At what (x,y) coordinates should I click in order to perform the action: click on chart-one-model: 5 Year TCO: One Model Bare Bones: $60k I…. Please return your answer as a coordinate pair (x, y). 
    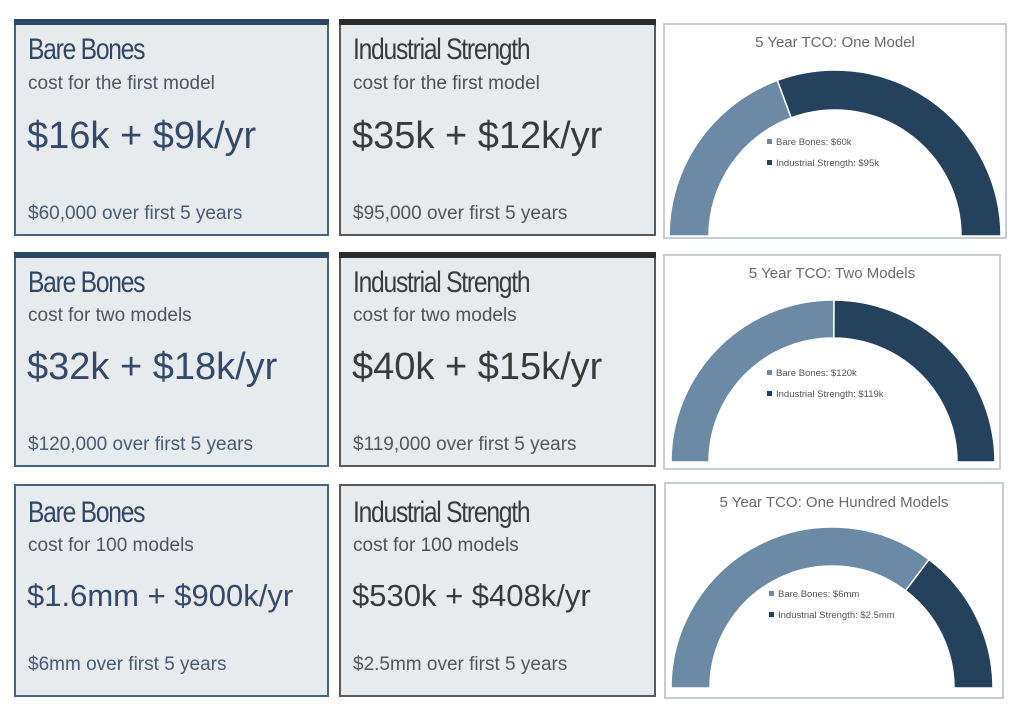
    Looking at the image, I should click on (835, 131).